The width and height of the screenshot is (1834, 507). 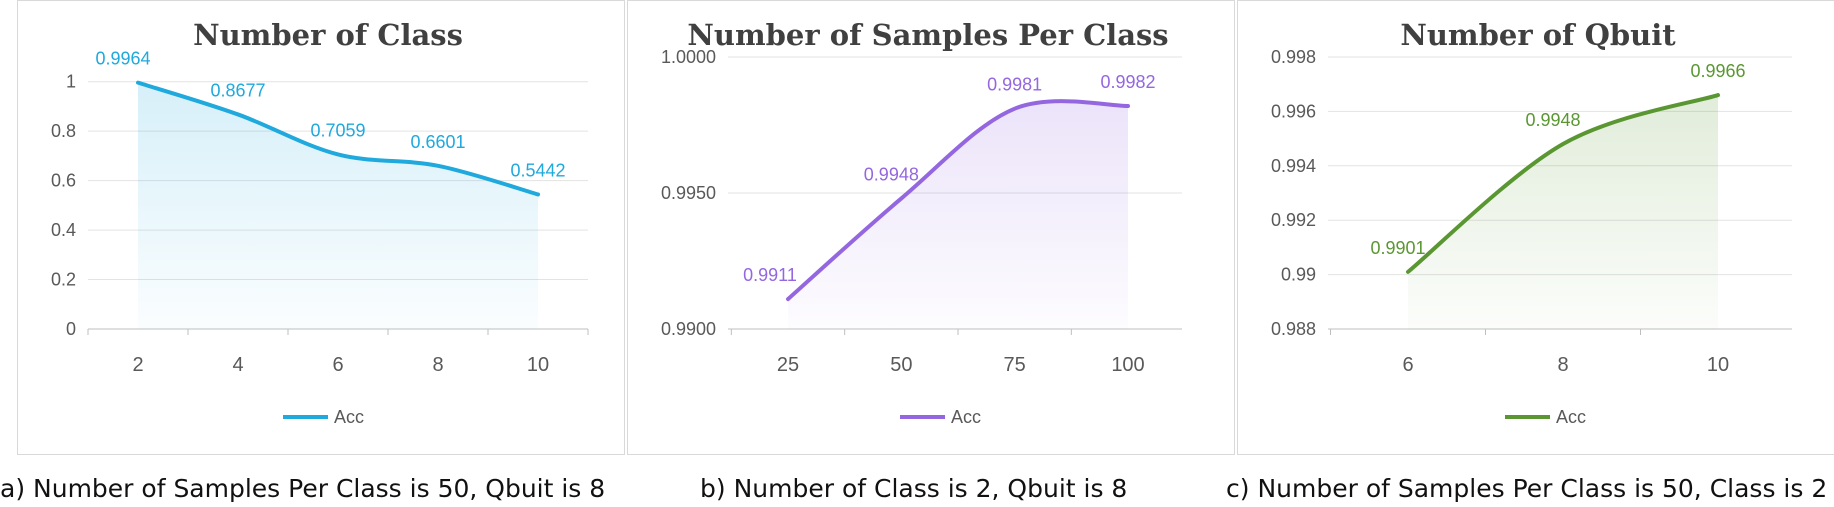 What do you see at coordinates (914, 488) in the screenshot?
I see `caption-b: b) Number of Class is 2, Qbuit is 8` at bounding box center [914, 488].